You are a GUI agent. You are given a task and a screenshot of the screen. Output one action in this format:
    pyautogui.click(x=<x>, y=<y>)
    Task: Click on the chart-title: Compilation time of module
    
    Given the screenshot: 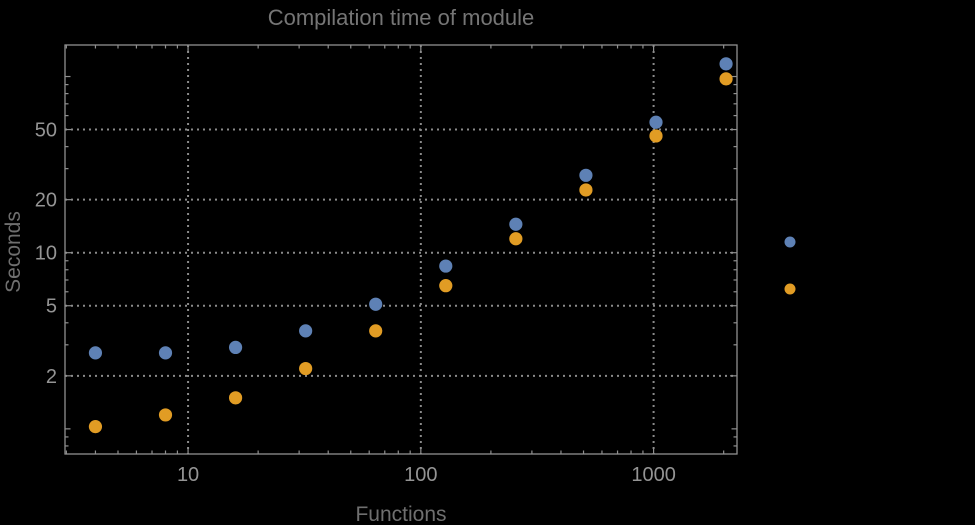 What is the action you would take?
    pyautogui.click(x=401, y=17)
    